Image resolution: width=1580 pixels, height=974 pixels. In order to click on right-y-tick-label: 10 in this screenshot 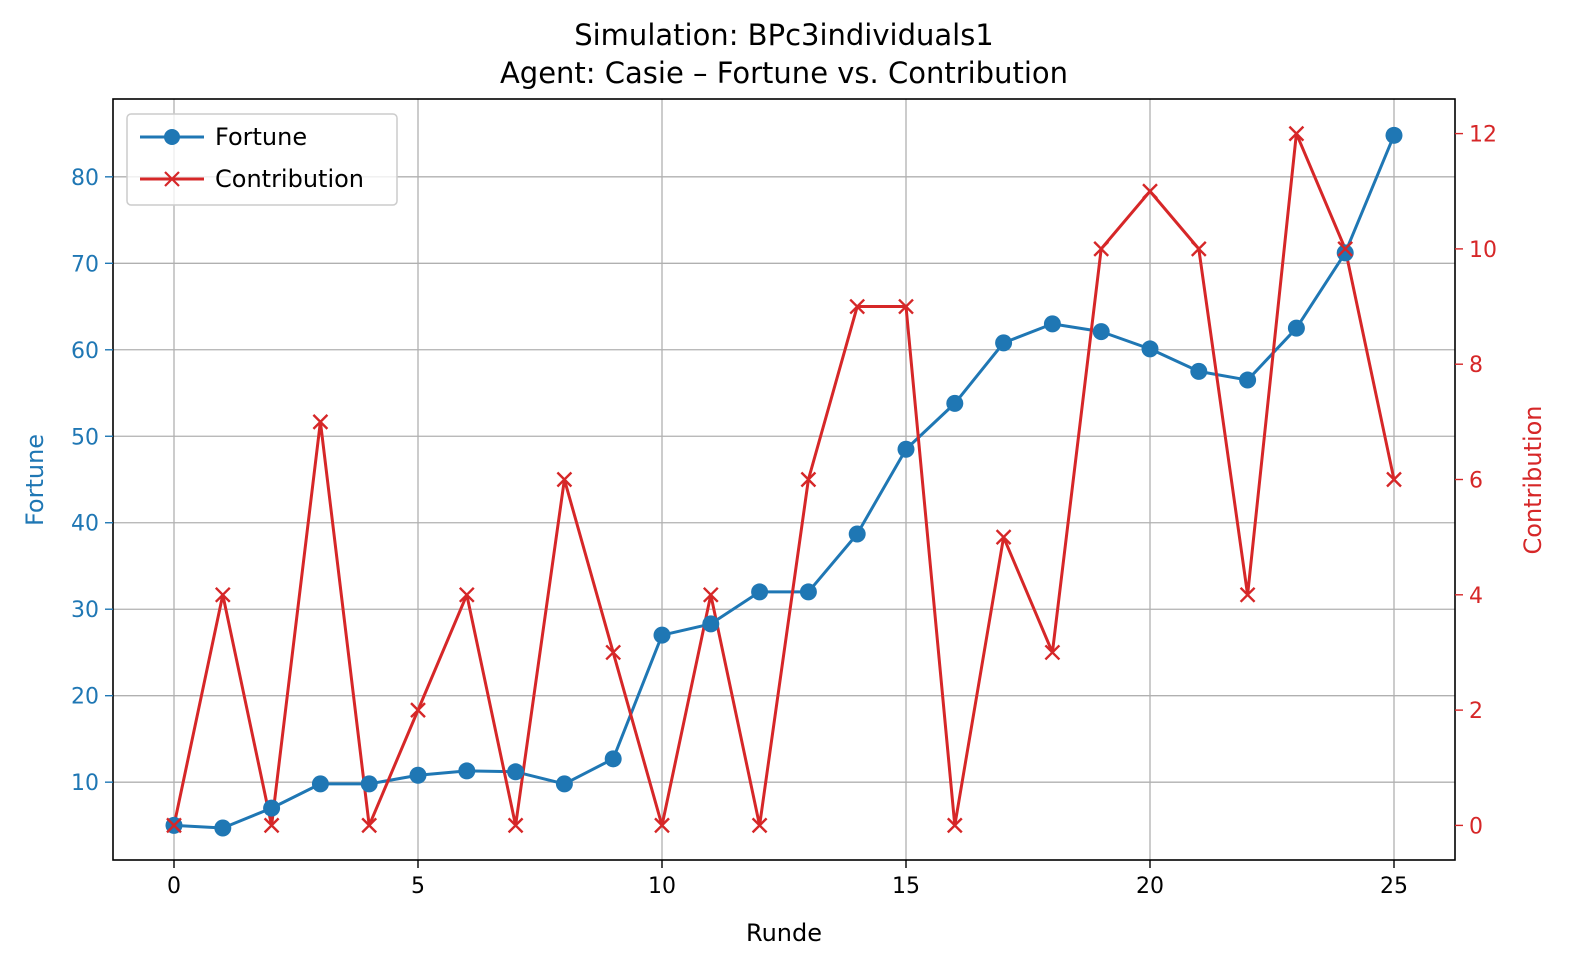, I will do `click(1483, 250)`.